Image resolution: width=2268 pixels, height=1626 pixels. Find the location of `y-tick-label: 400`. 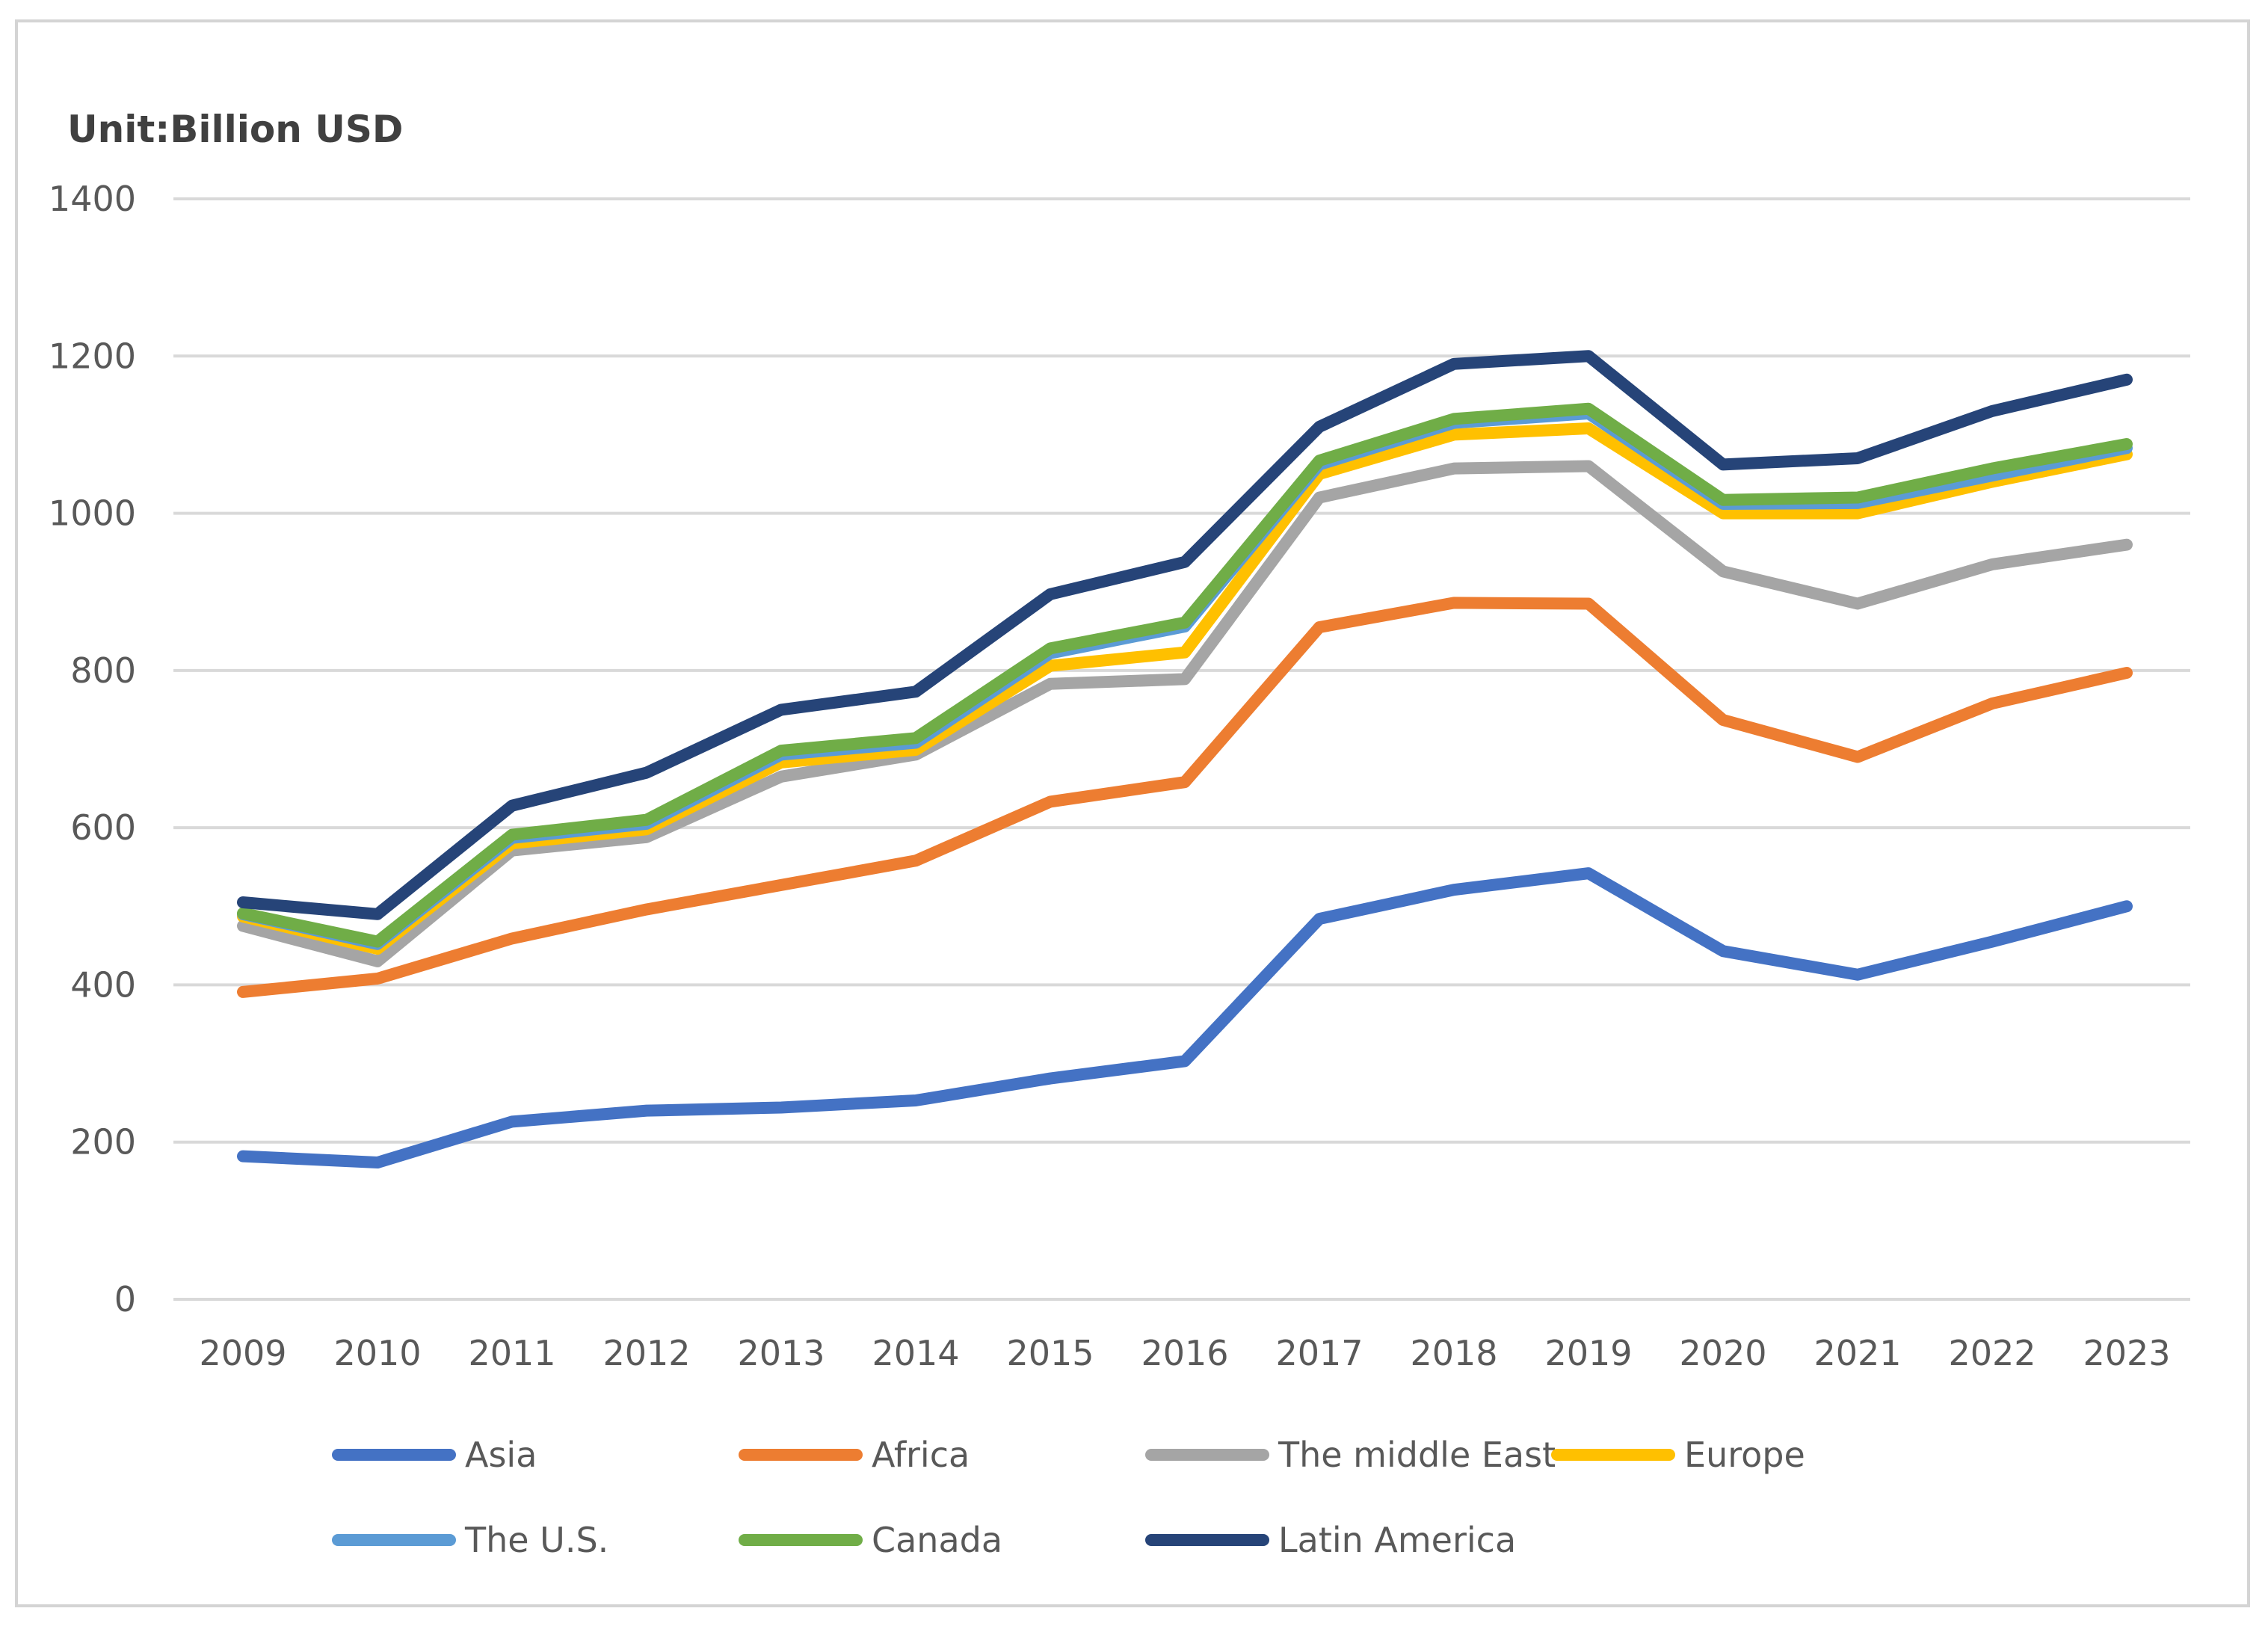

y-tick-label: 400 is located at coordinates (103, 984).